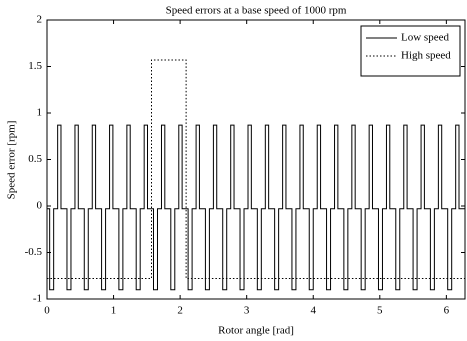  What do you see at coordinates (40, 206) in the screenshot?
I see `y-tick-label: 0` at bounding box center [40, 206].